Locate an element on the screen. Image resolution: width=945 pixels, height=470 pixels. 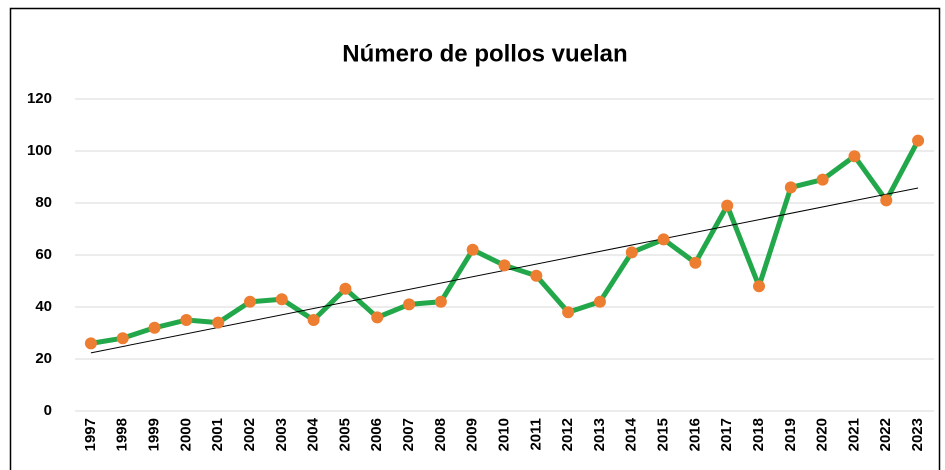
x-tick-label: 2000 is located at coordinates (185, 434).